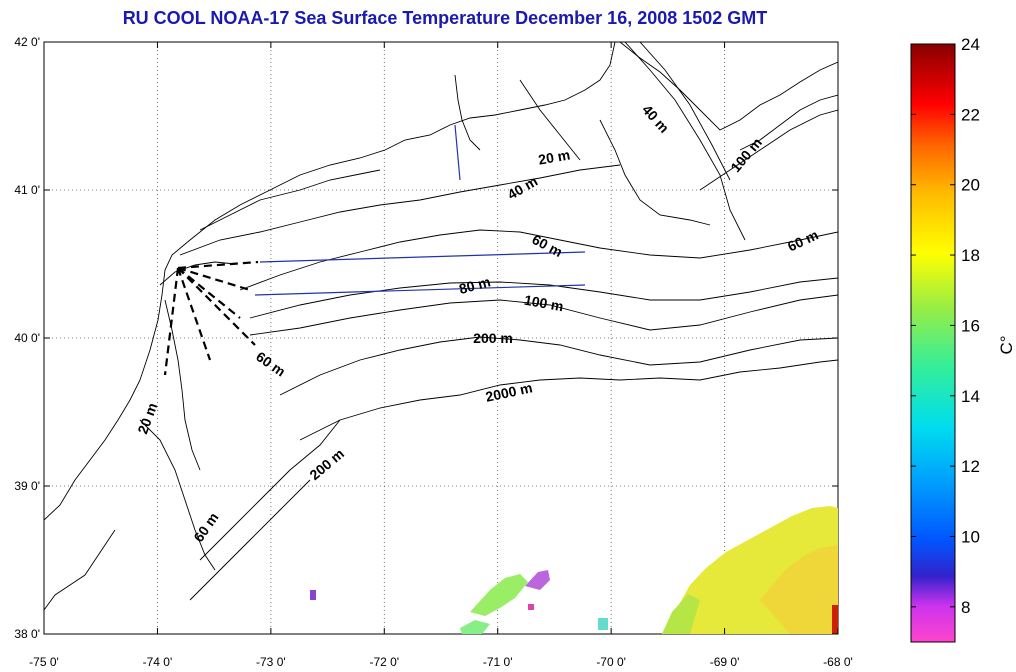 This screenshot has height=672, width=1016. What do you see at coordinates (271, 662) in the screenshot?
I see `x-tick-label: -73 0'` at bounding box center [271, 662].